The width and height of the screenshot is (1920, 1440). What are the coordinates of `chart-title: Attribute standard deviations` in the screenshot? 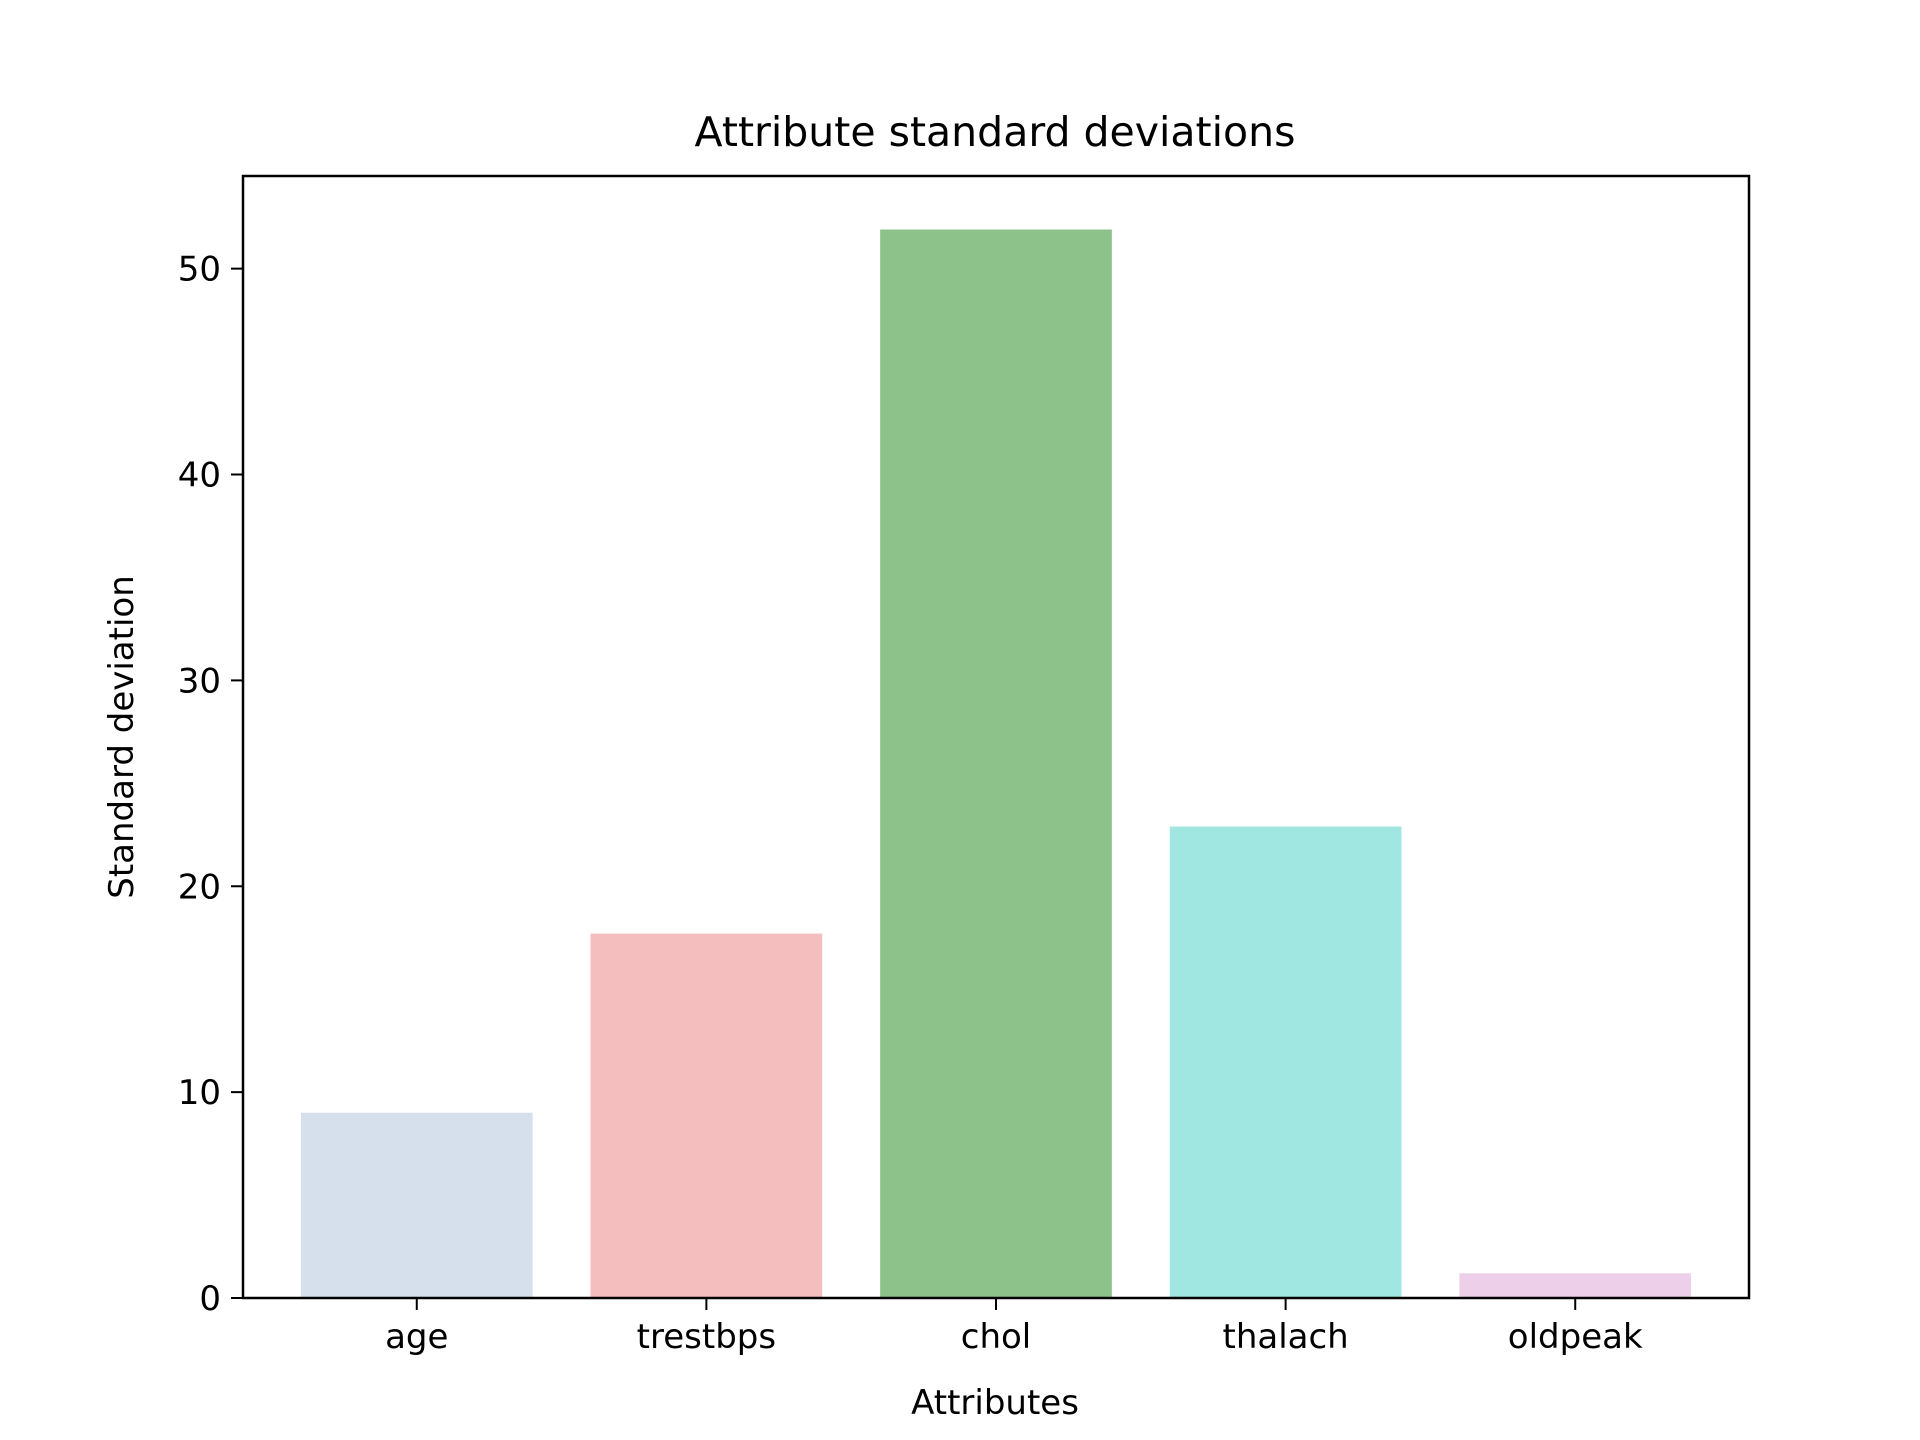 It's located at (995, 132).